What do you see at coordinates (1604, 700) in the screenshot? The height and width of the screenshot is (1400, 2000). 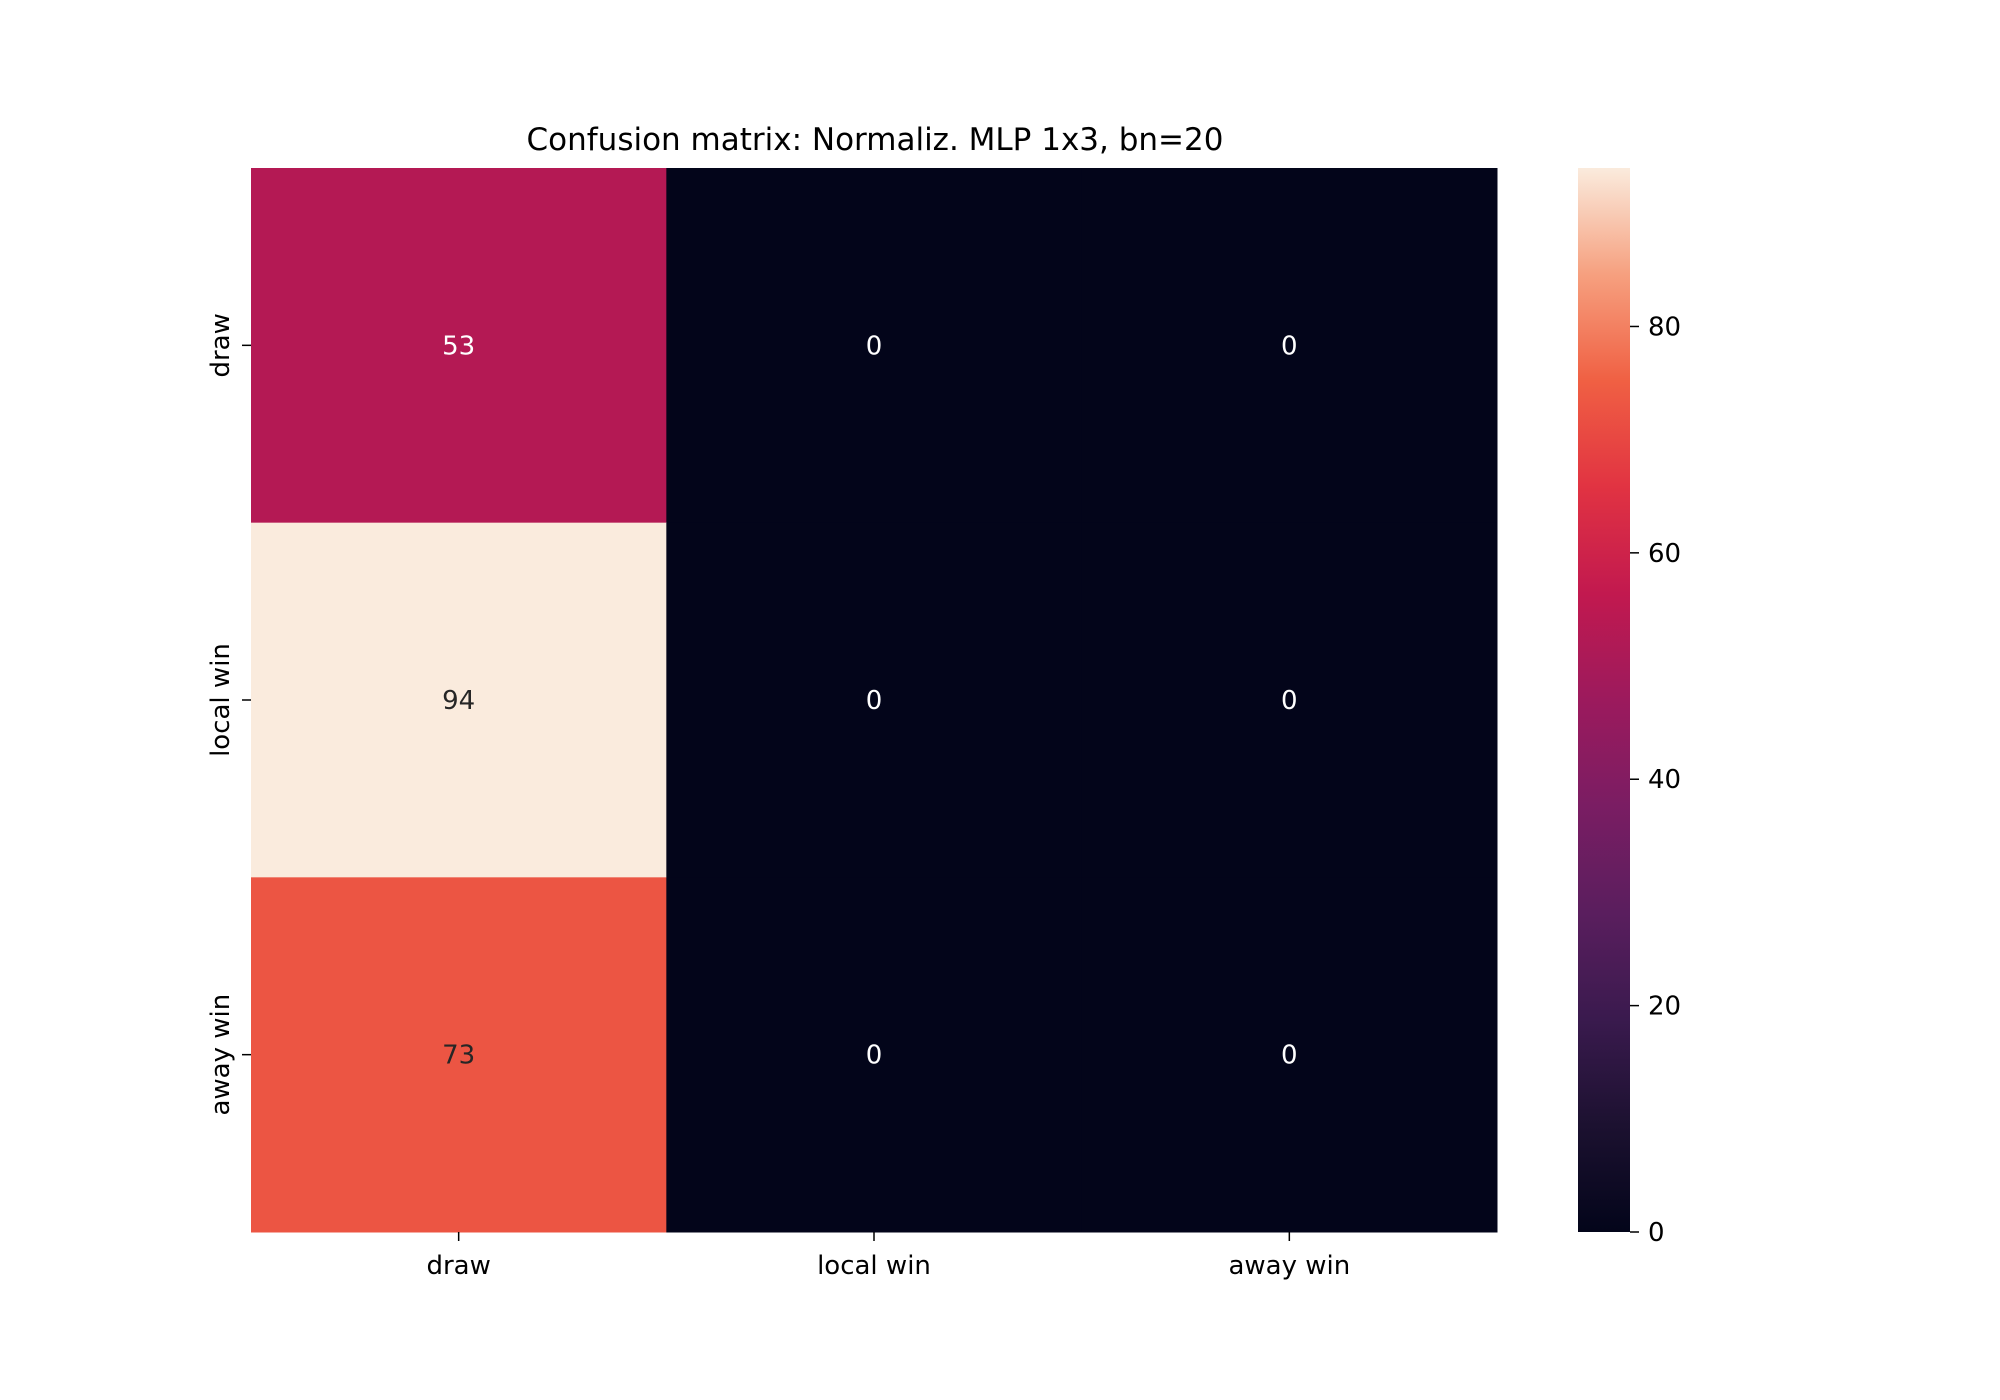 I see `colorbar` at bounding box center [1604, 700].